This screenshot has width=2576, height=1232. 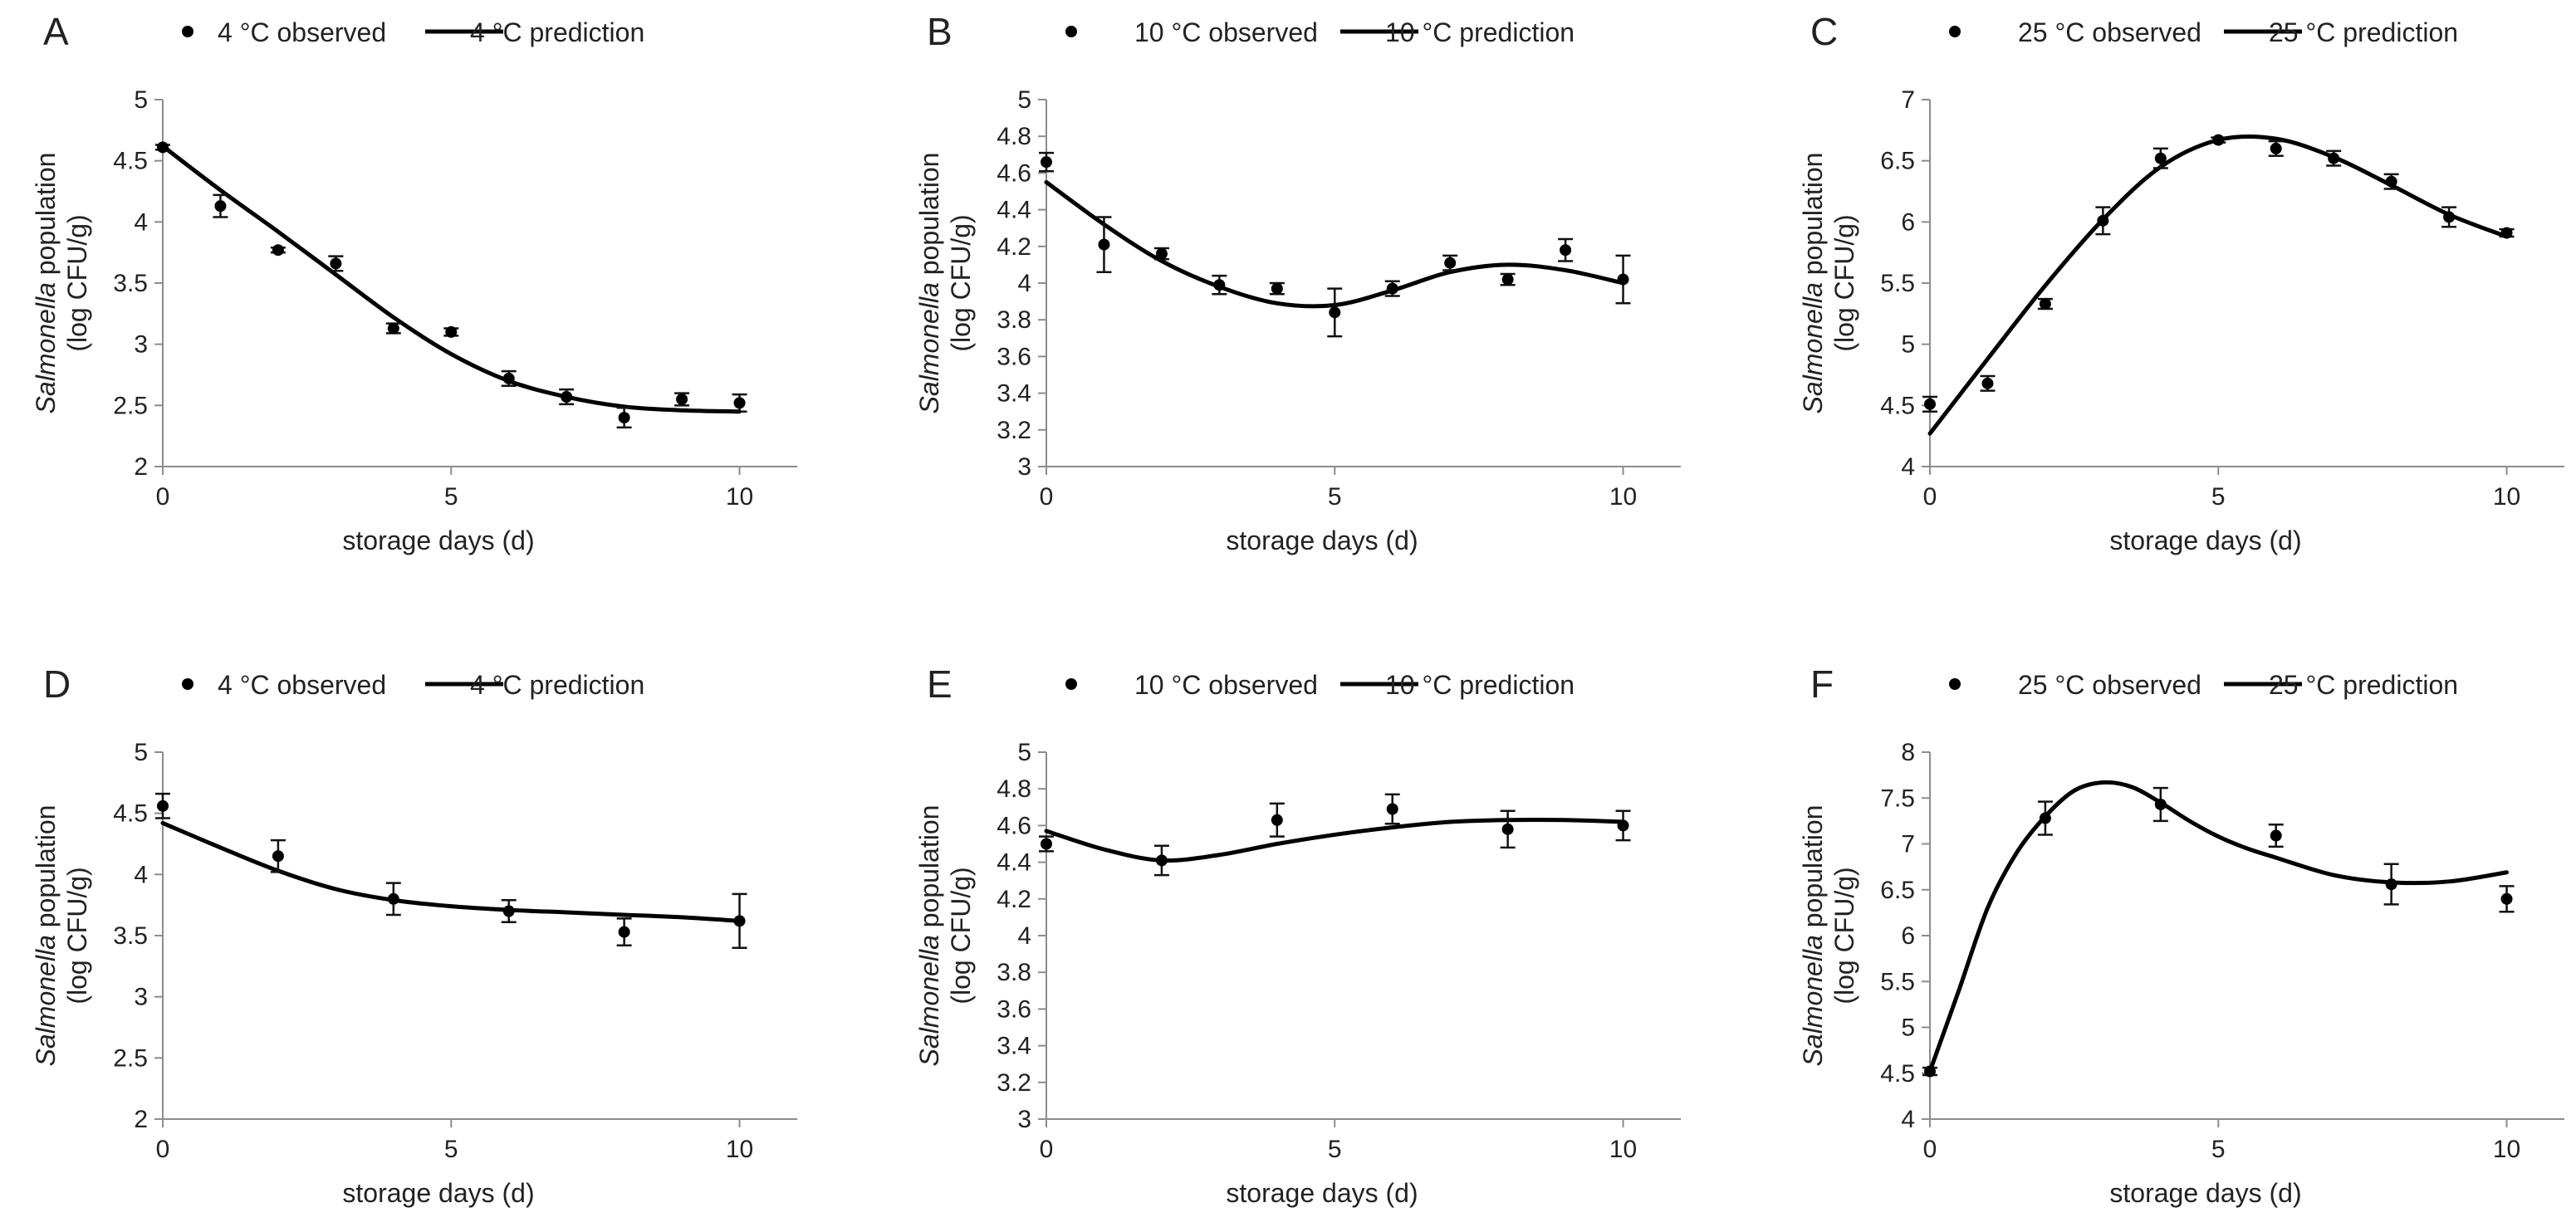 What do you see at coordinates (1014, 1009) in the screenshot?
I see `y-tick-label: 3.6` at bounding box center [1014, 1009].